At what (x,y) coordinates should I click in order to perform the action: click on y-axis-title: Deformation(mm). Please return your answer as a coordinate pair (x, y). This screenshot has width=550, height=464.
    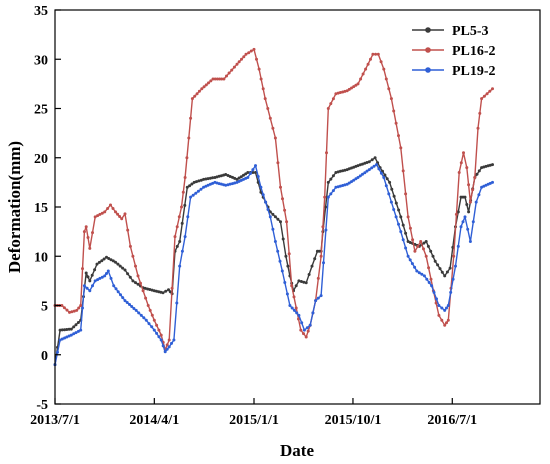
    Looking at the image, I should click on (14, 207).